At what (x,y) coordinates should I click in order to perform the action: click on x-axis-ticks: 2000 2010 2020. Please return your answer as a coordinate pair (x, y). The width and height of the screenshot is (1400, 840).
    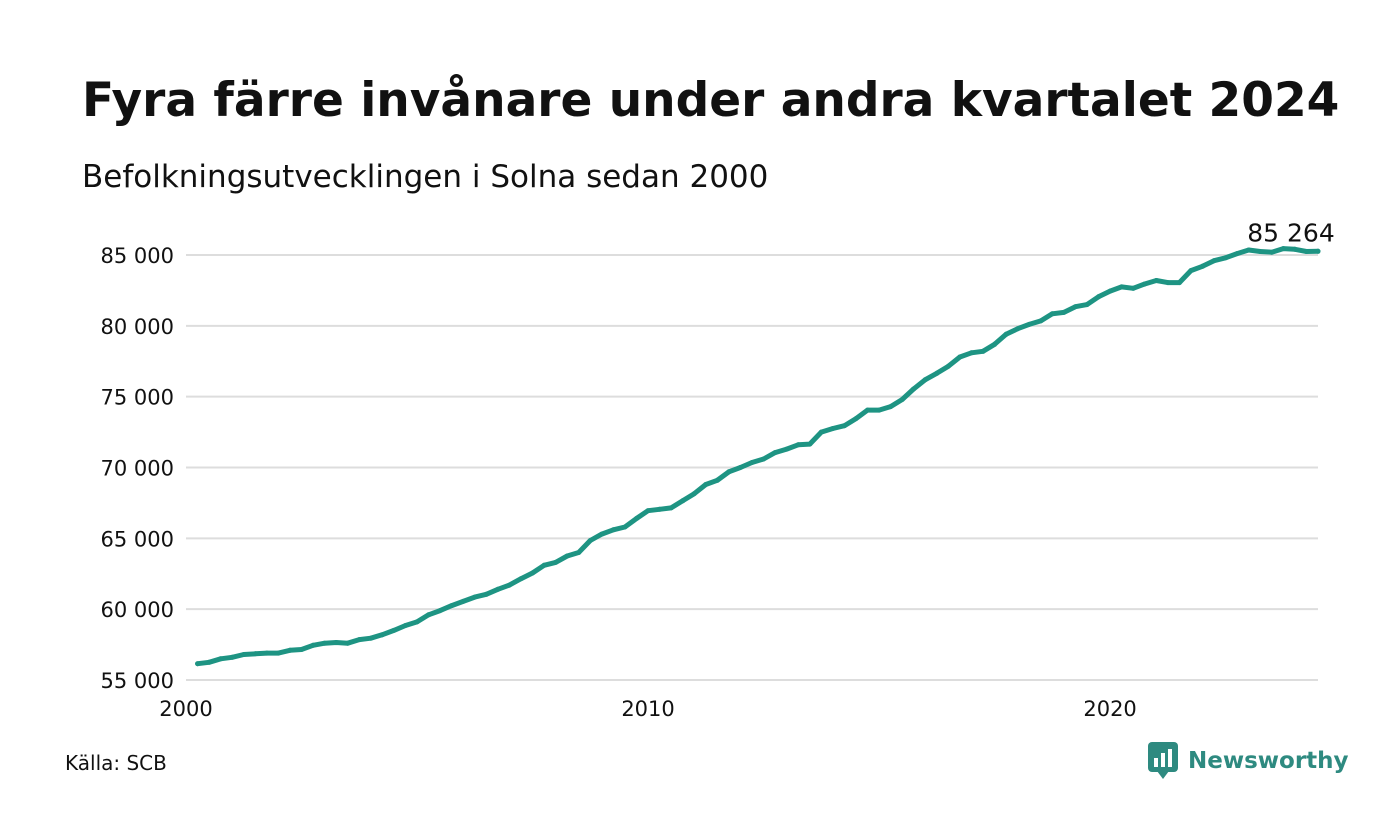
    Looking at the image, I should click on (648, 709).